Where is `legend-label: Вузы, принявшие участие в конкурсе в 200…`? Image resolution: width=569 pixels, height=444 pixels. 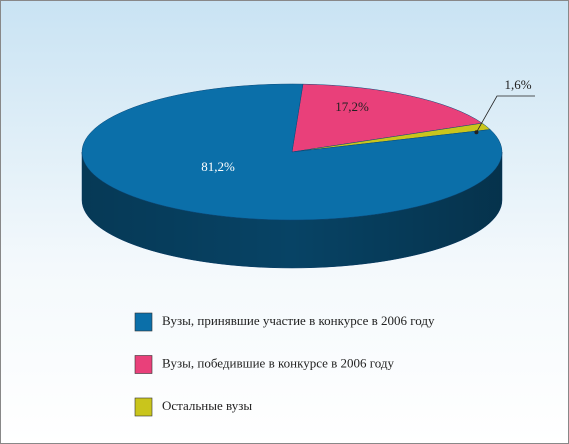
legend-label: Вузы, принявшие участие в конкурсе в 200… is located at coordinates (298, 320).